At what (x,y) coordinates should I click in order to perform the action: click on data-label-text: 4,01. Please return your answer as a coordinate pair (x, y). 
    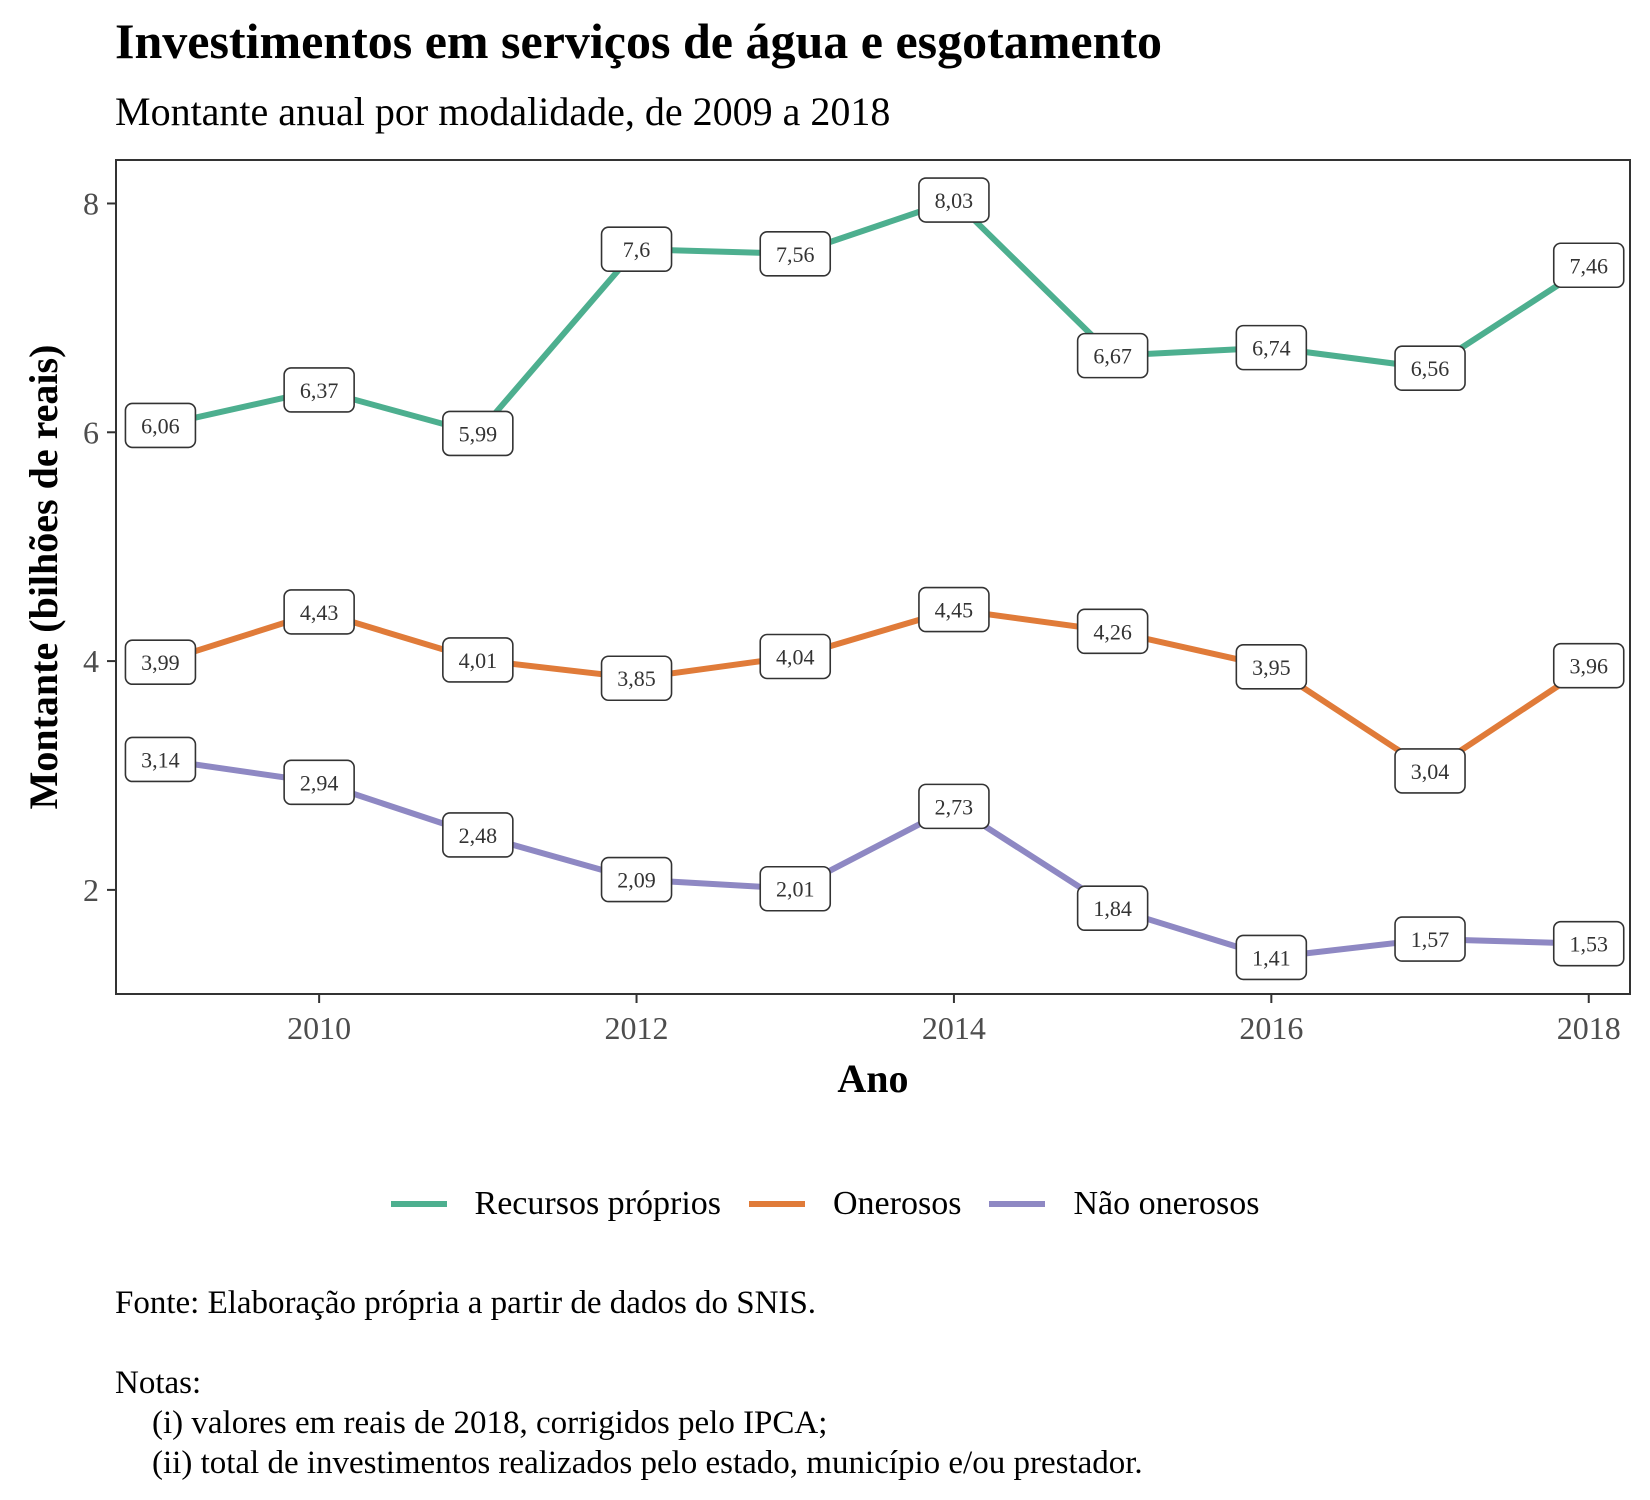
    Looking at the image, I should click on (478, 660).